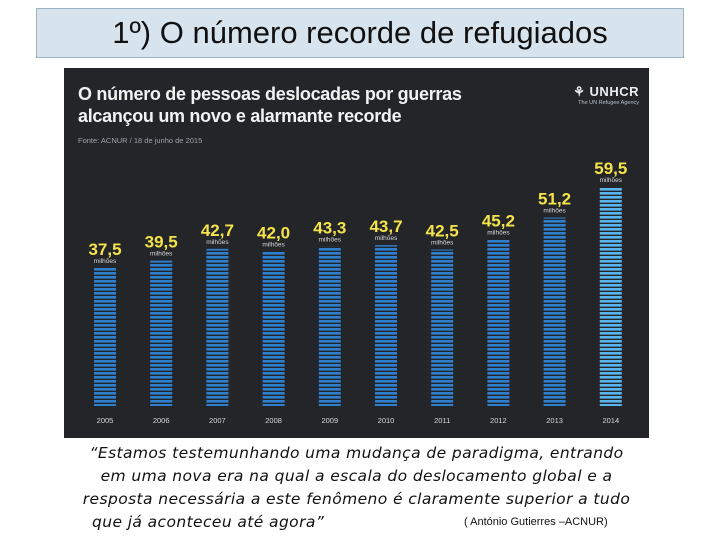  I want to click on x-tick-2014: 2014, so click(610, 420).